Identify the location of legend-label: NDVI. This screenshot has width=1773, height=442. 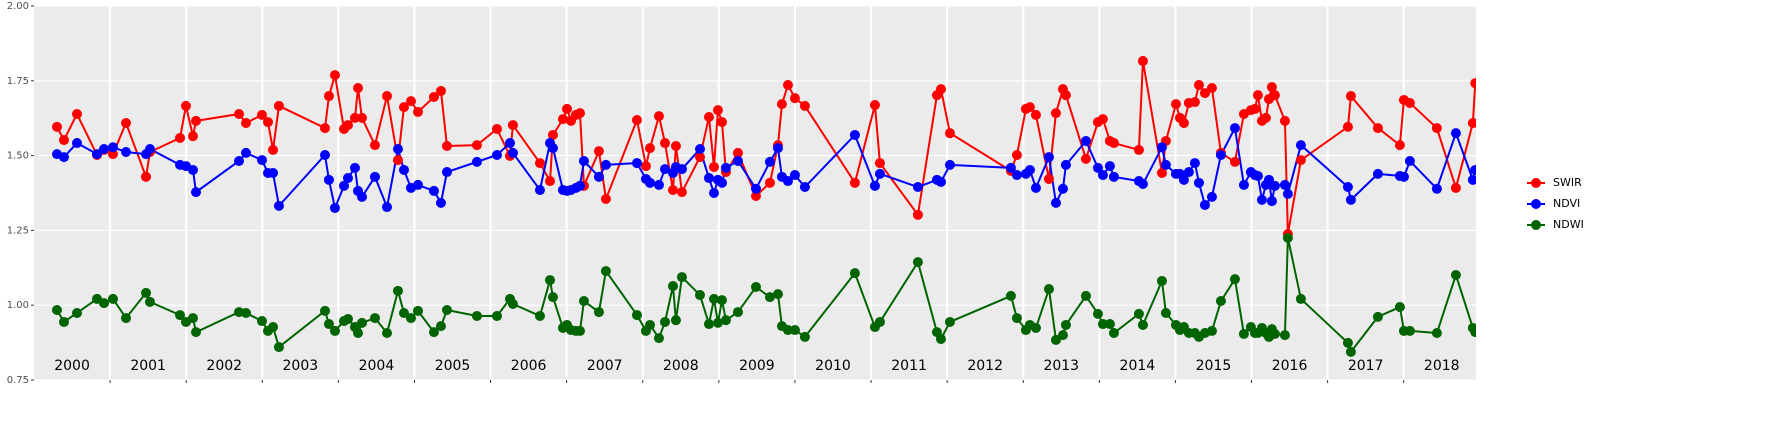
(1566, 203).